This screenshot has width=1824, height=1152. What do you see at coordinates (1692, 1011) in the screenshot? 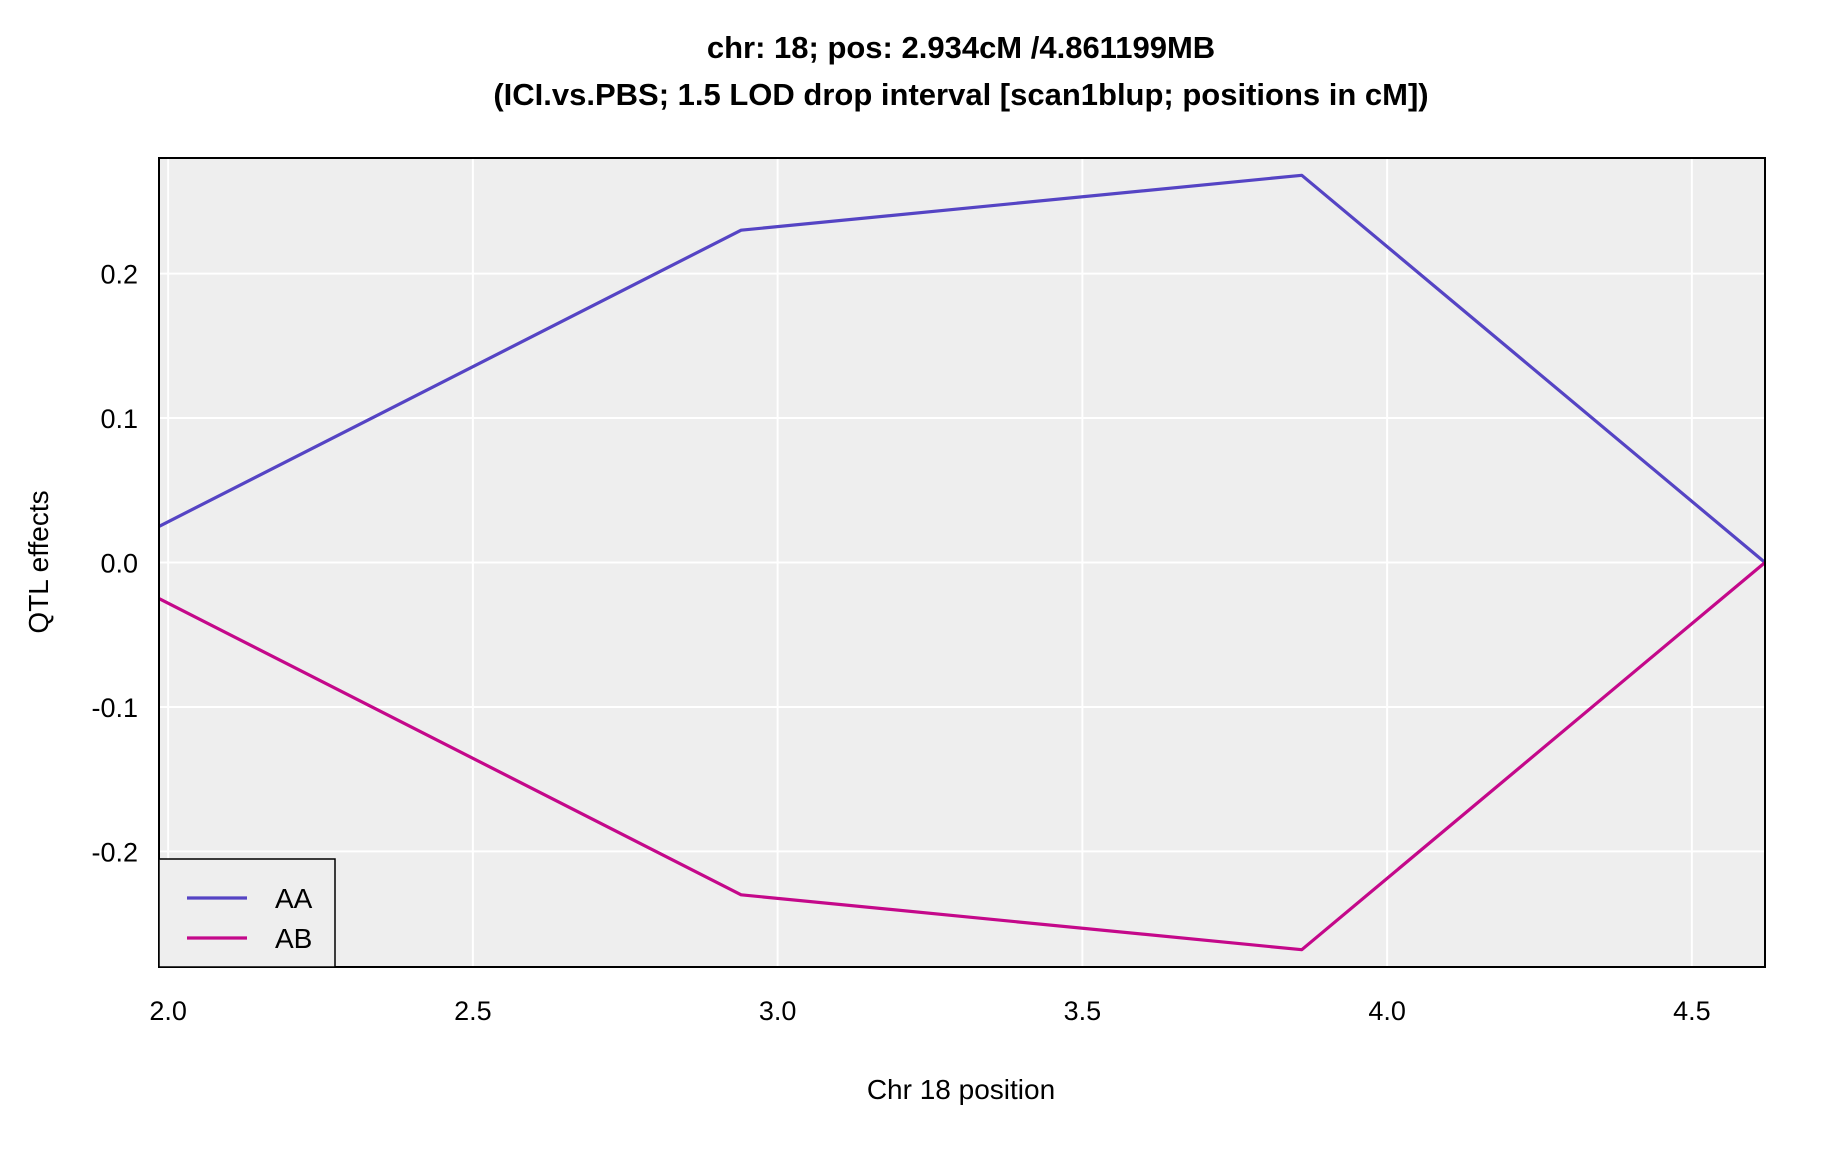
I see `x-tick-label: 4.5` at bounding box center [1692, 1011].